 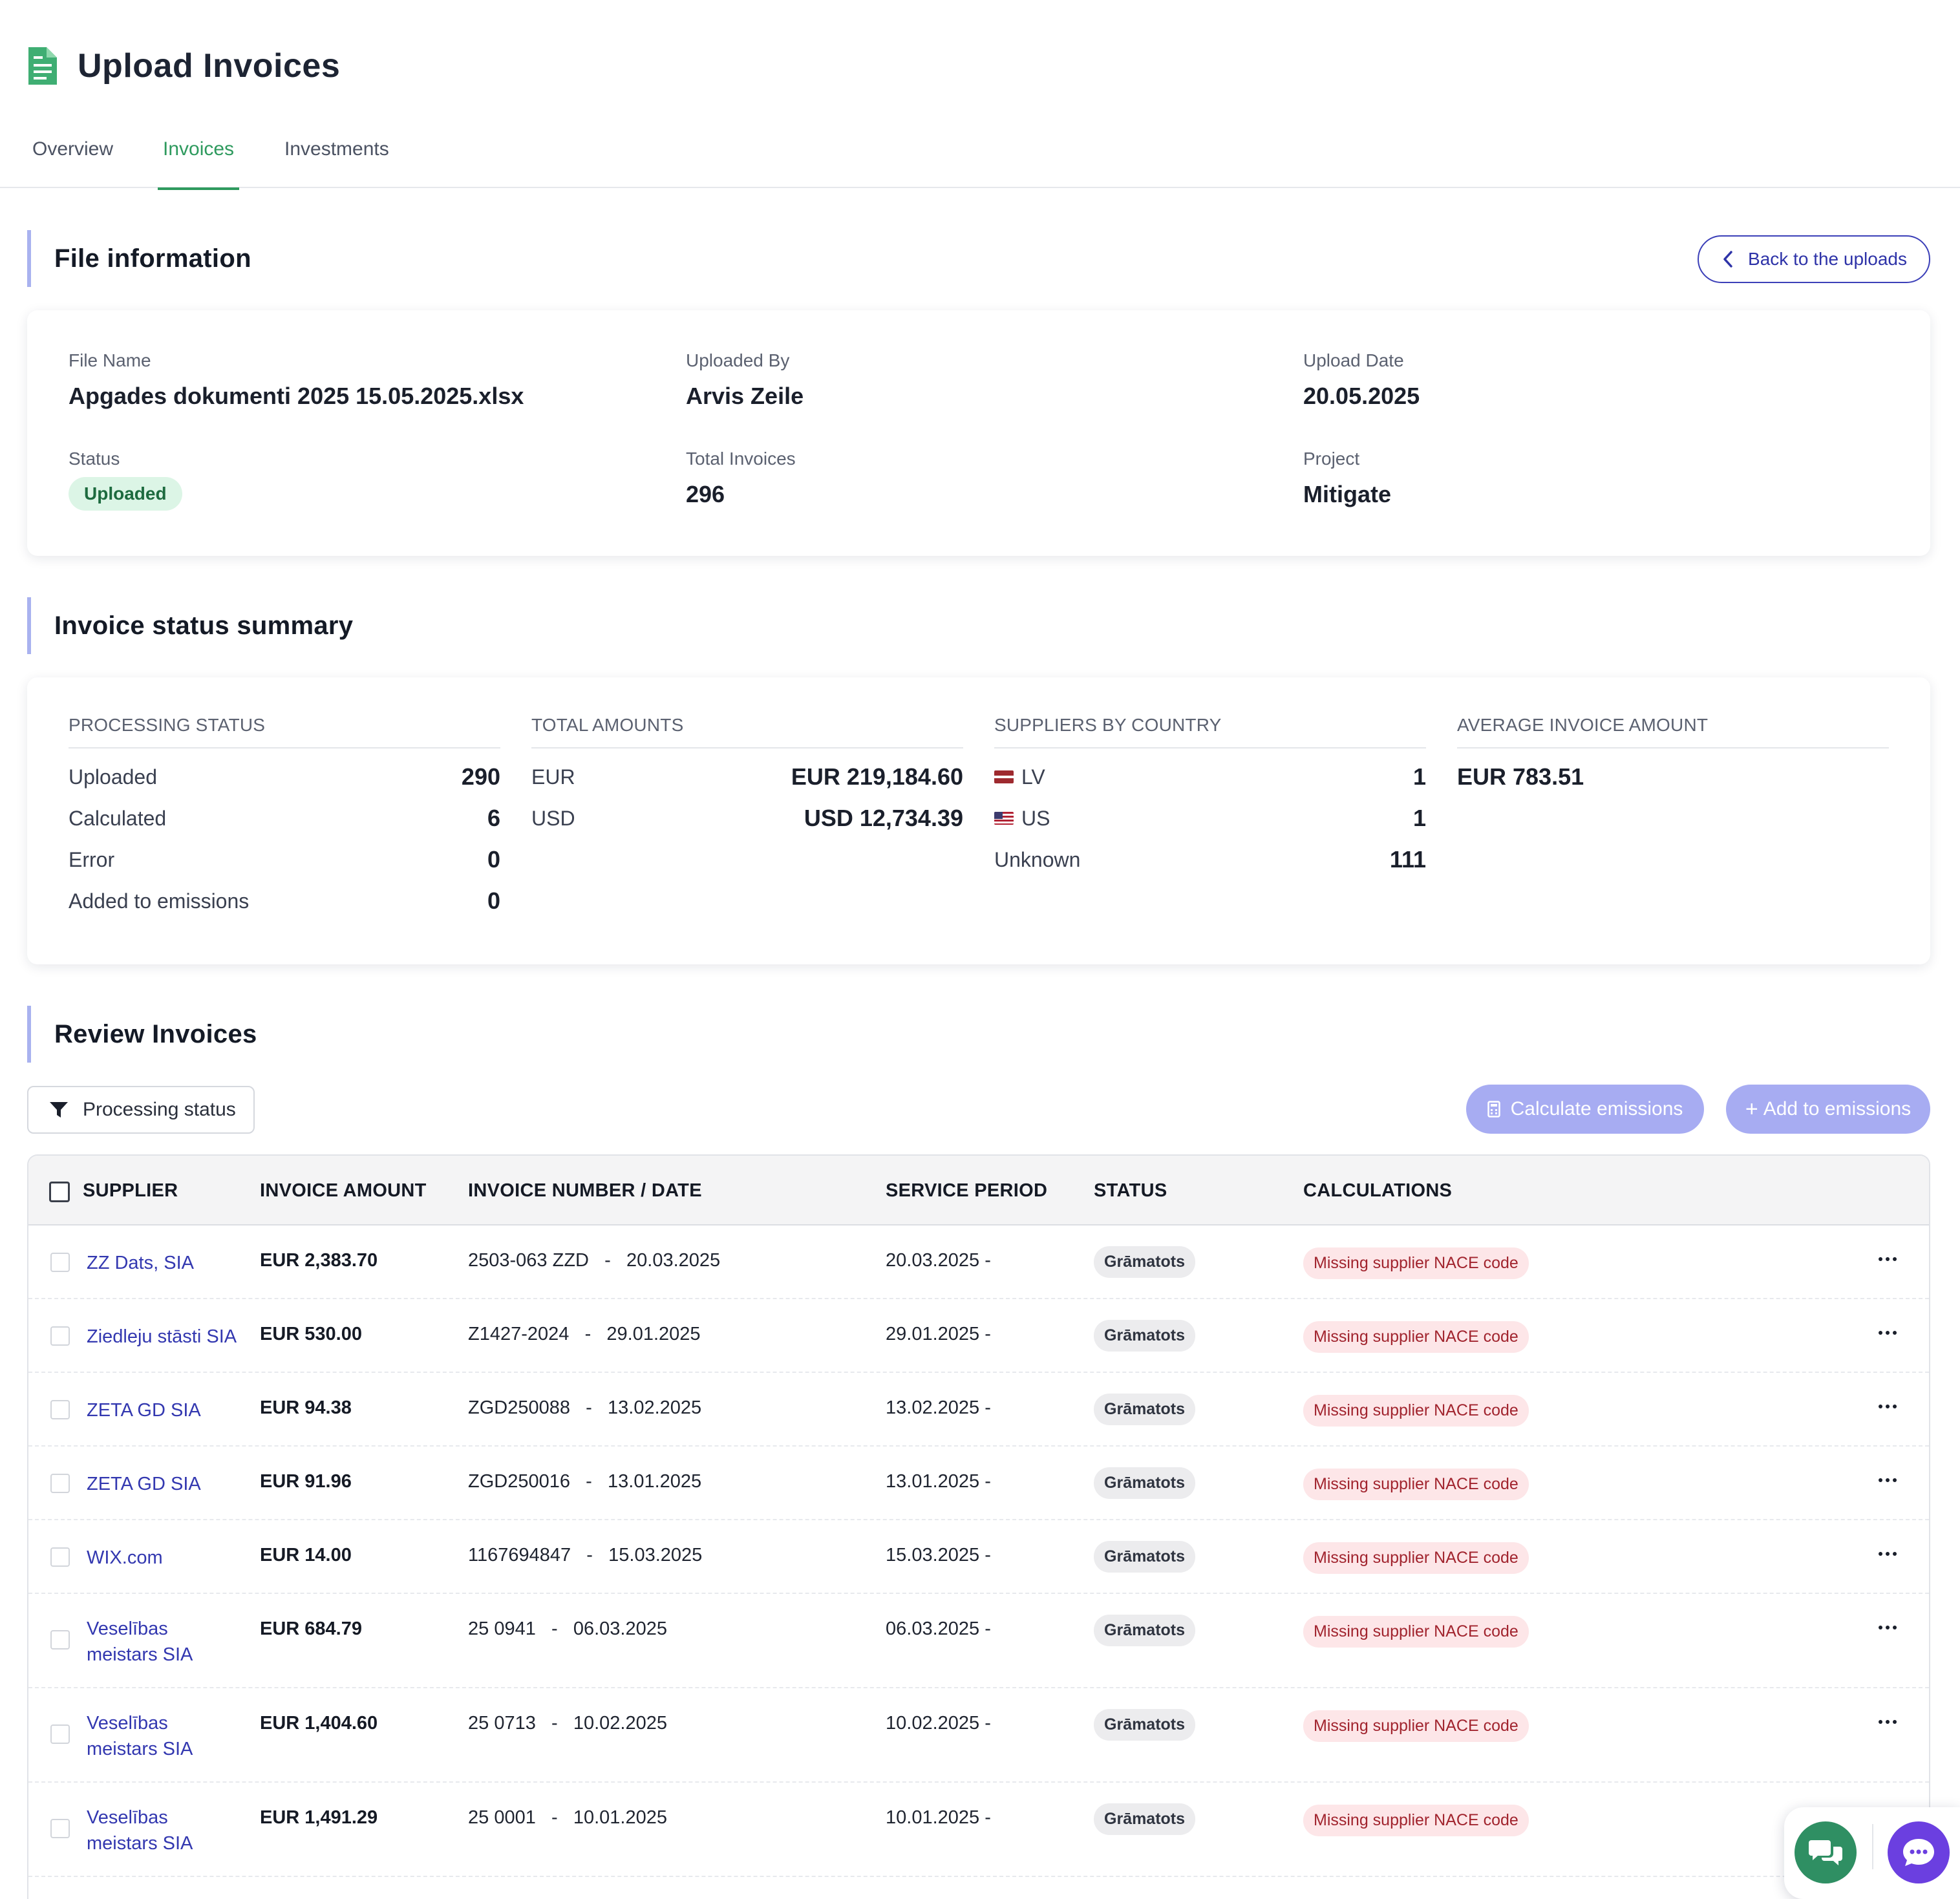 I want to click on summary-row: USD USD 12,734.39, so click(x=747, y=818).